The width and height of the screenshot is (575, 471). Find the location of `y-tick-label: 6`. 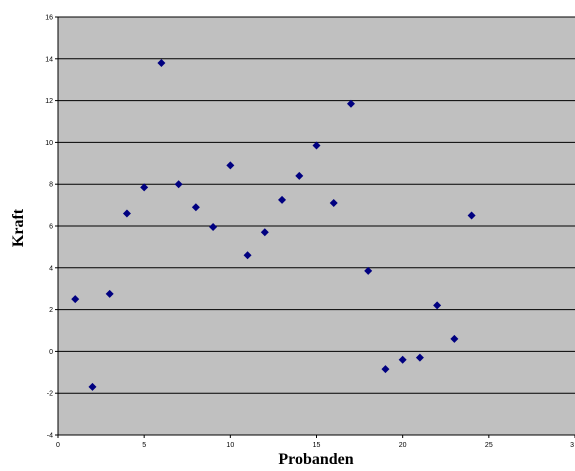

y-tick-label: 6 is located at coordinates (51, 227).